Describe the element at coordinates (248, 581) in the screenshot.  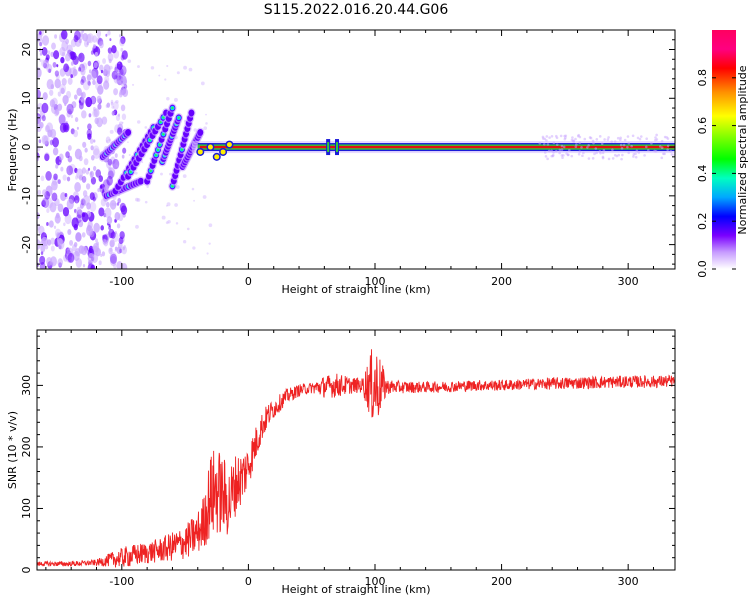
I see `snr-x-tick-label: 0` at that location.